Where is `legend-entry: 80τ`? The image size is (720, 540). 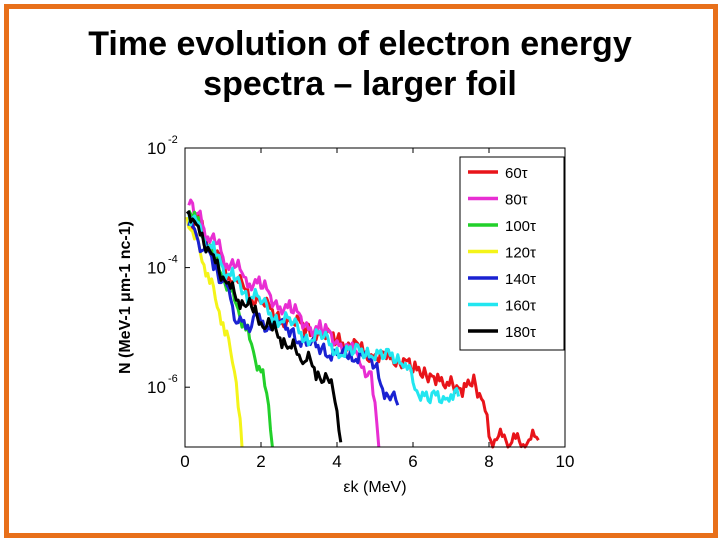 legend-entry: 80τ is located at coordinates (516, 200).